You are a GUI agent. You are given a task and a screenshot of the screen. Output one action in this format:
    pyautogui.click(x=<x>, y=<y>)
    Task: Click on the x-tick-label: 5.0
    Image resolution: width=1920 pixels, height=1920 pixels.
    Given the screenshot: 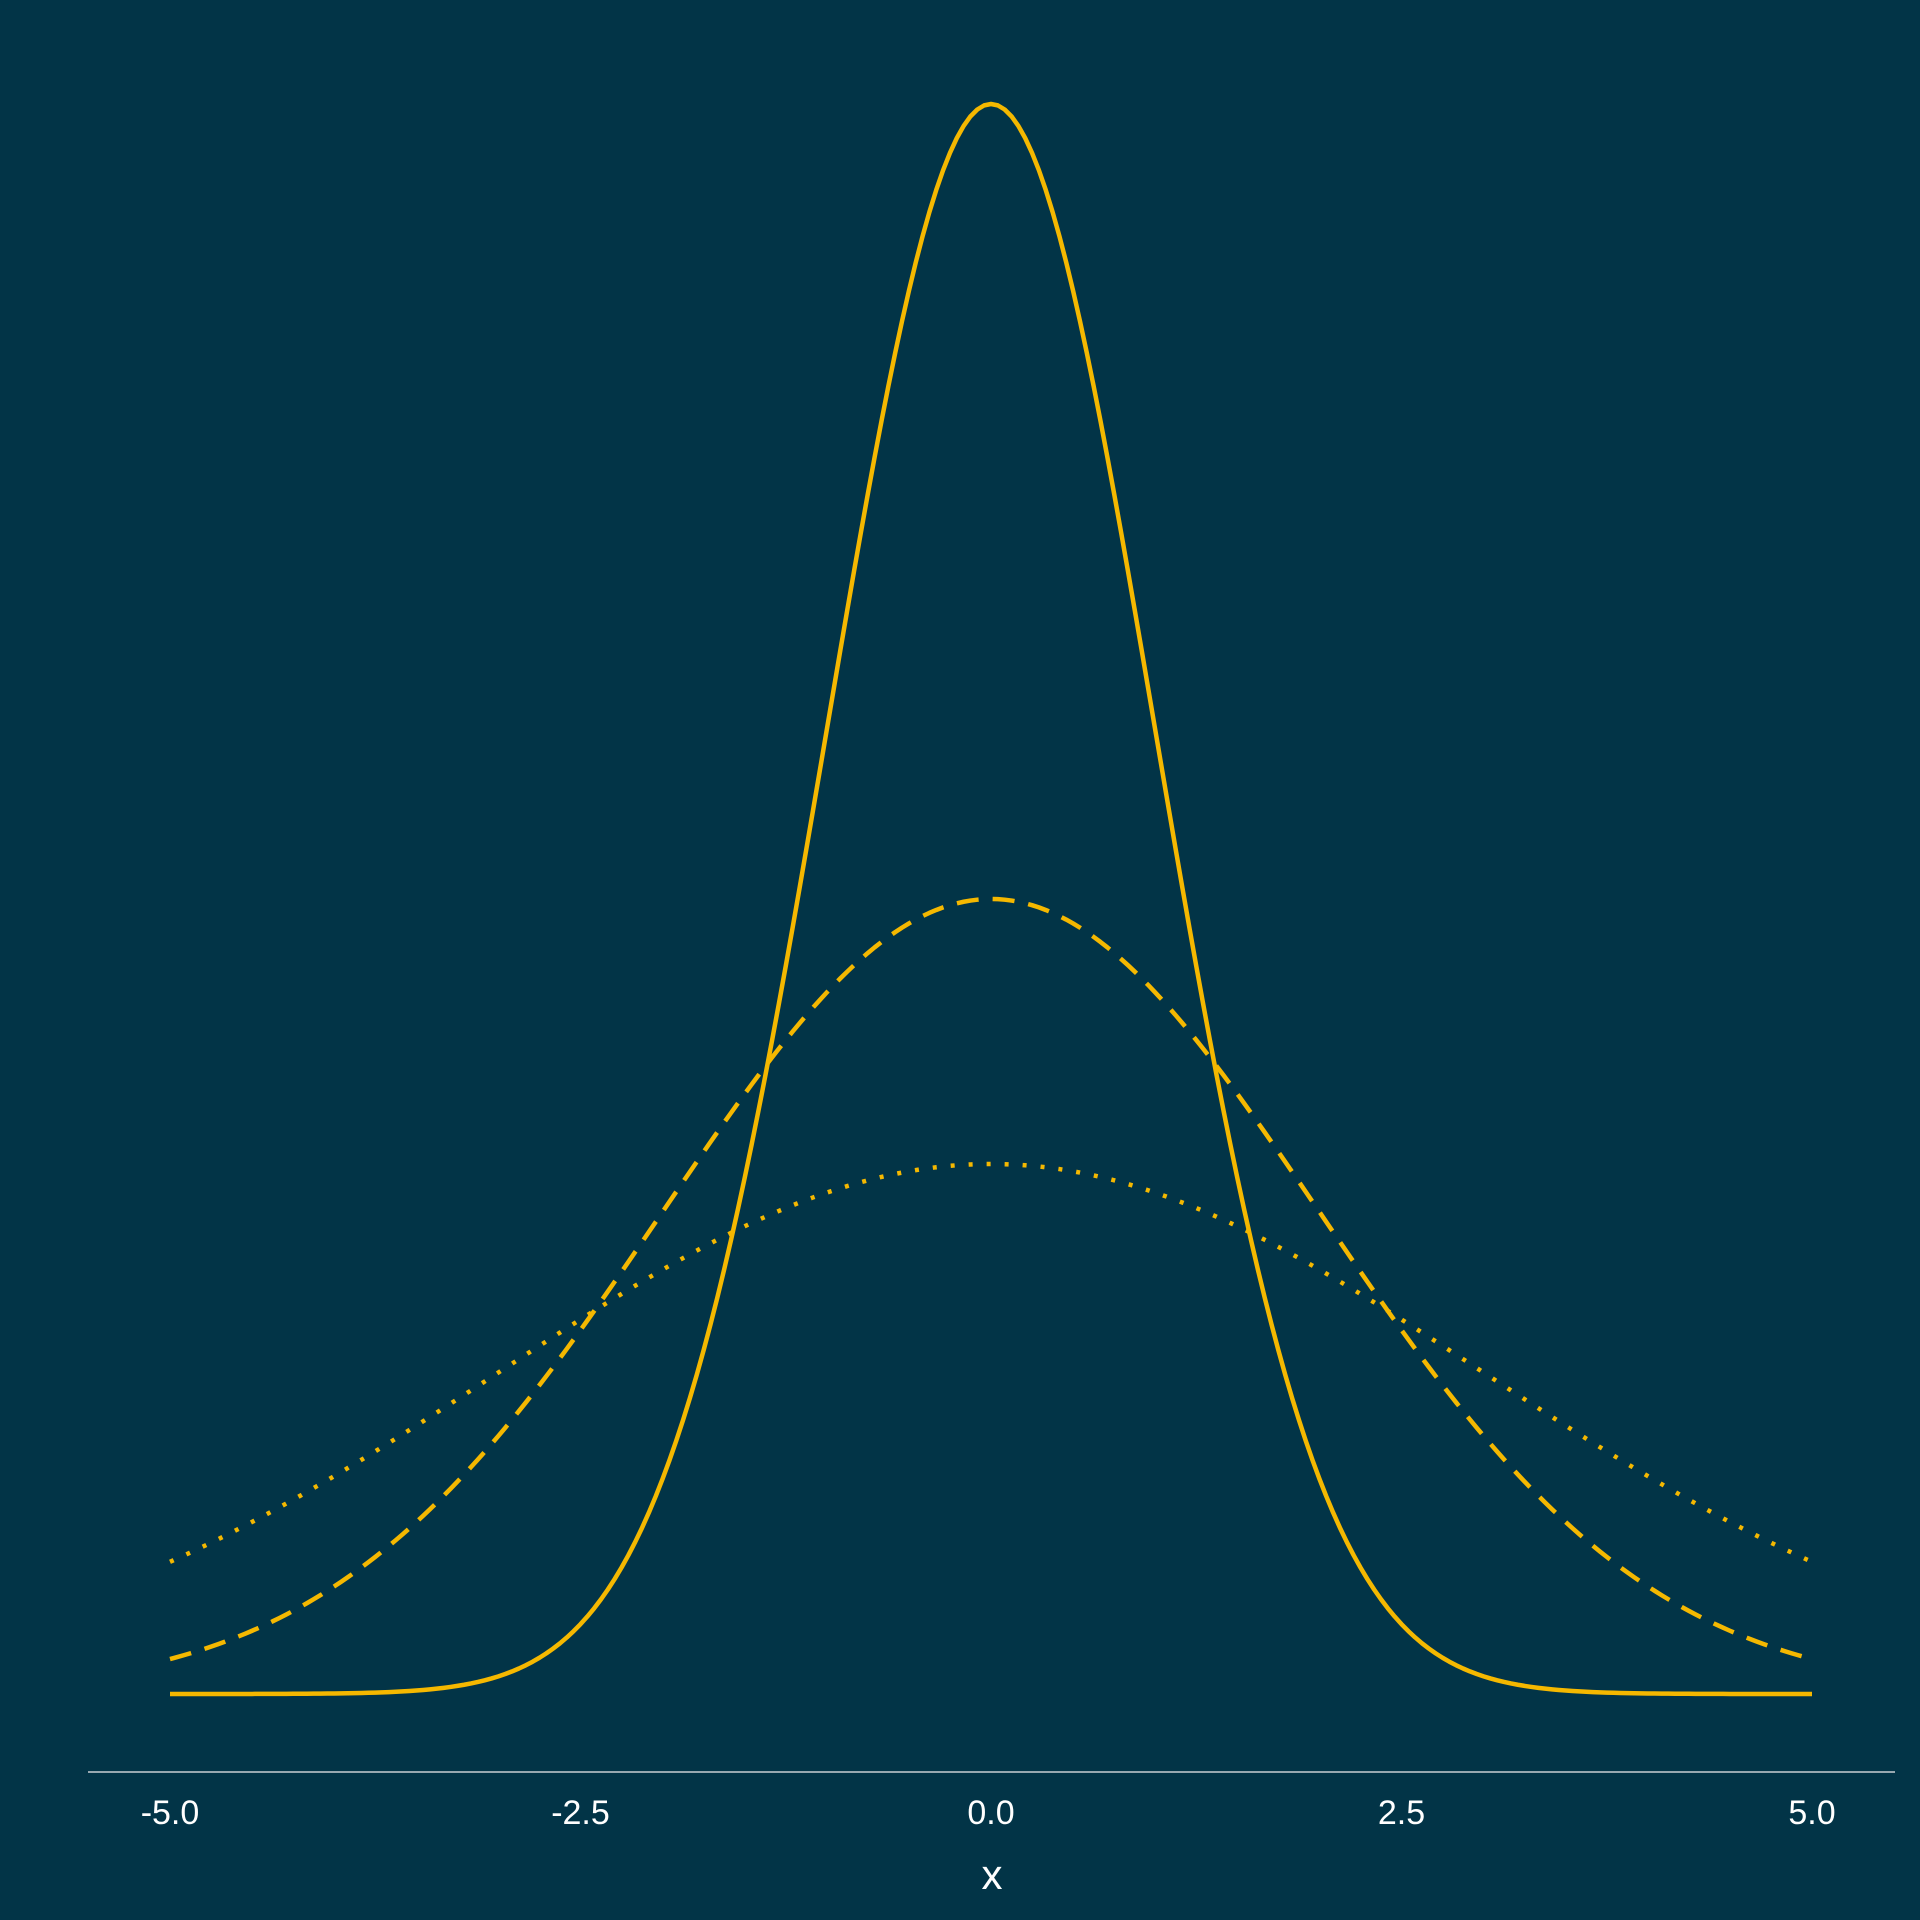 What is the action you would take?
    pyautogui.click(x=1811, y=1813)
    